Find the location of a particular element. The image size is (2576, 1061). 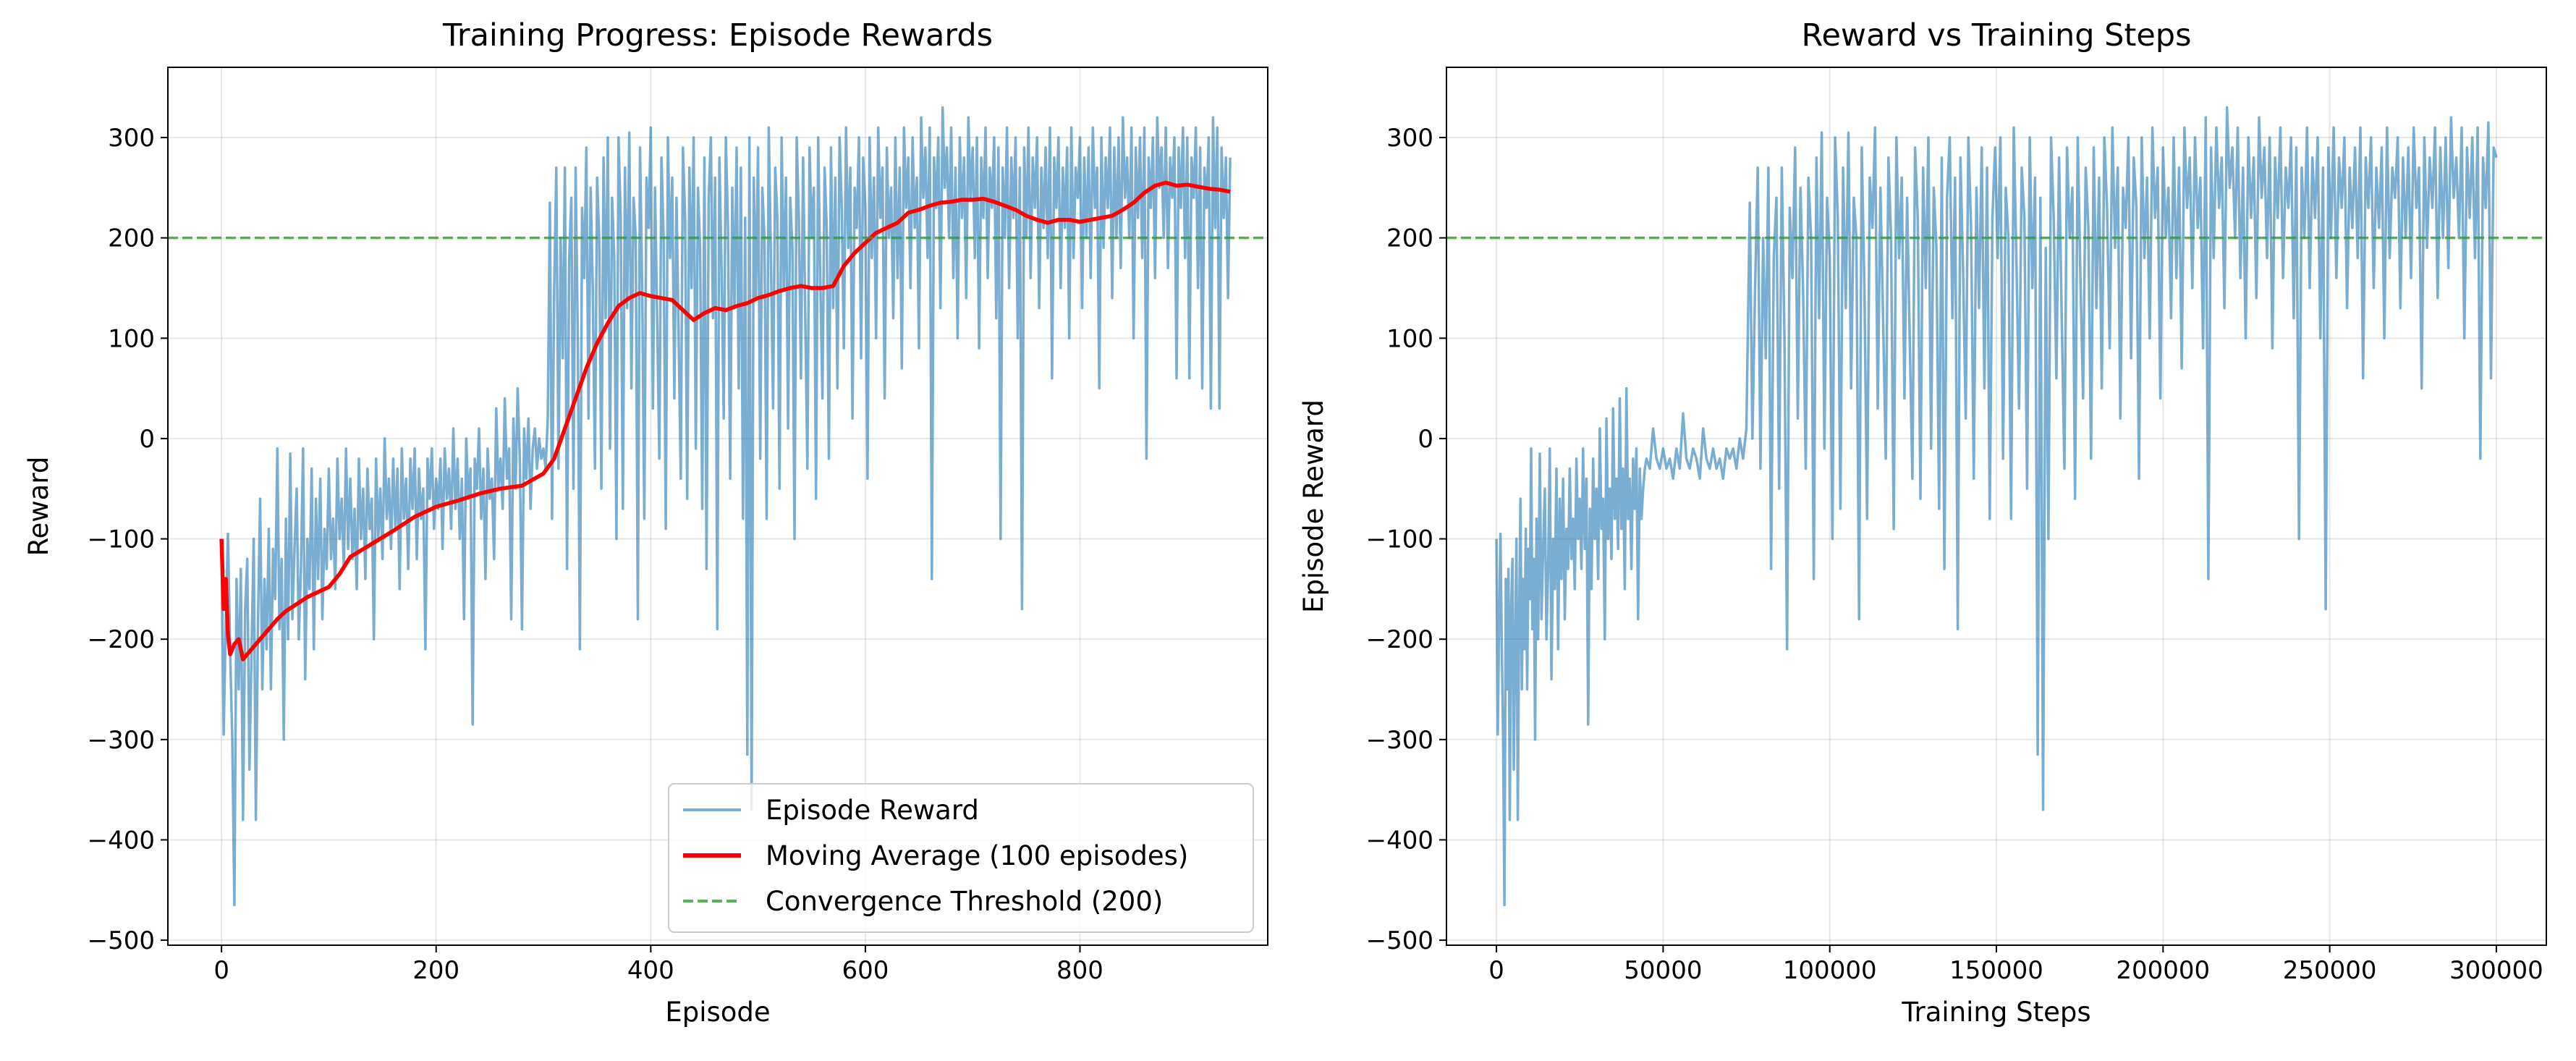

x-tick-label: 150000 is located at coordinates (1996, 970).